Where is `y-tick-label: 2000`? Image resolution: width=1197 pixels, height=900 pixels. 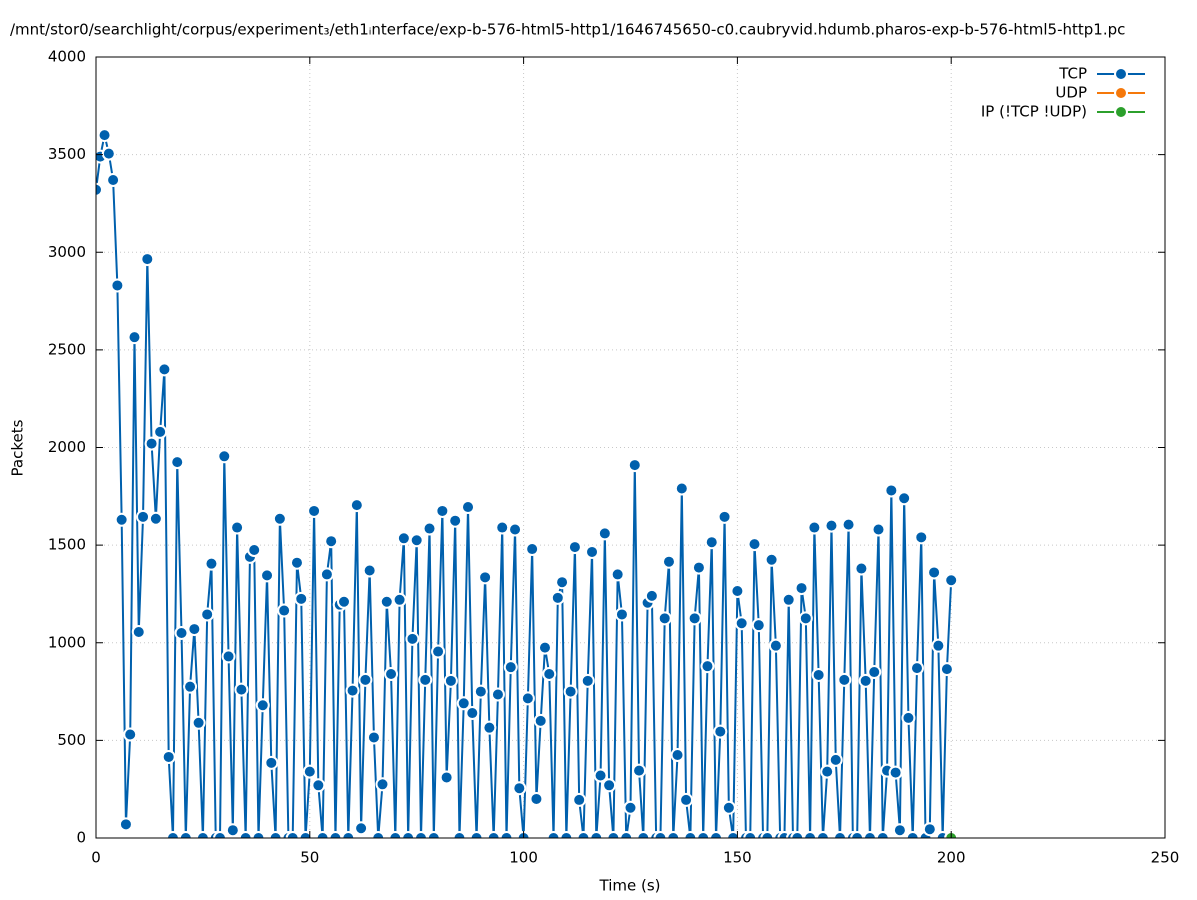
y-tick-label: 2000 is located at coordinates (67, 447).